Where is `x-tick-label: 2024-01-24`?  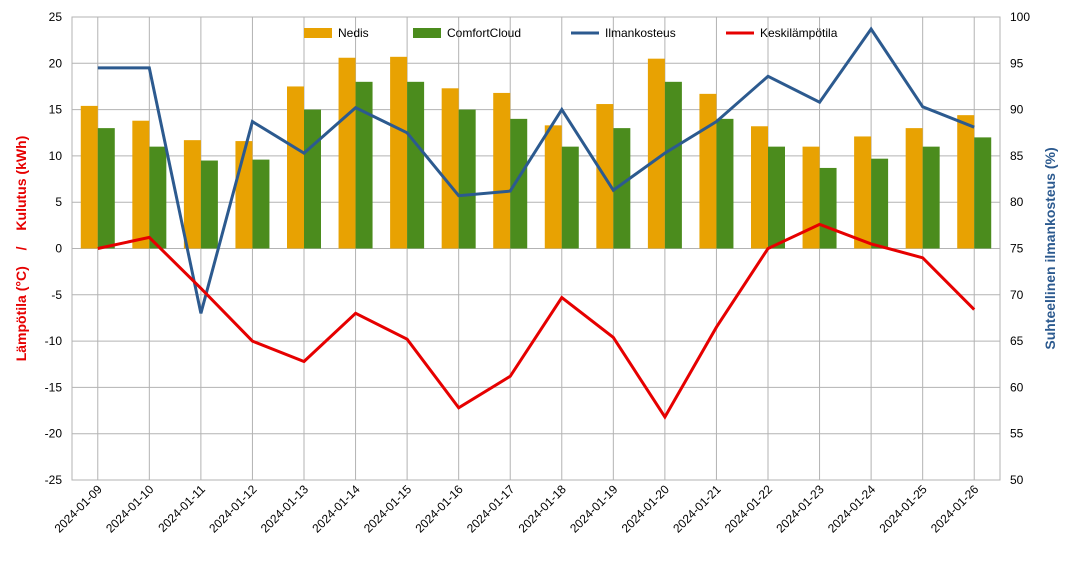
x-tick-label: 2024-01-24 is located at coordinates (852, 509).